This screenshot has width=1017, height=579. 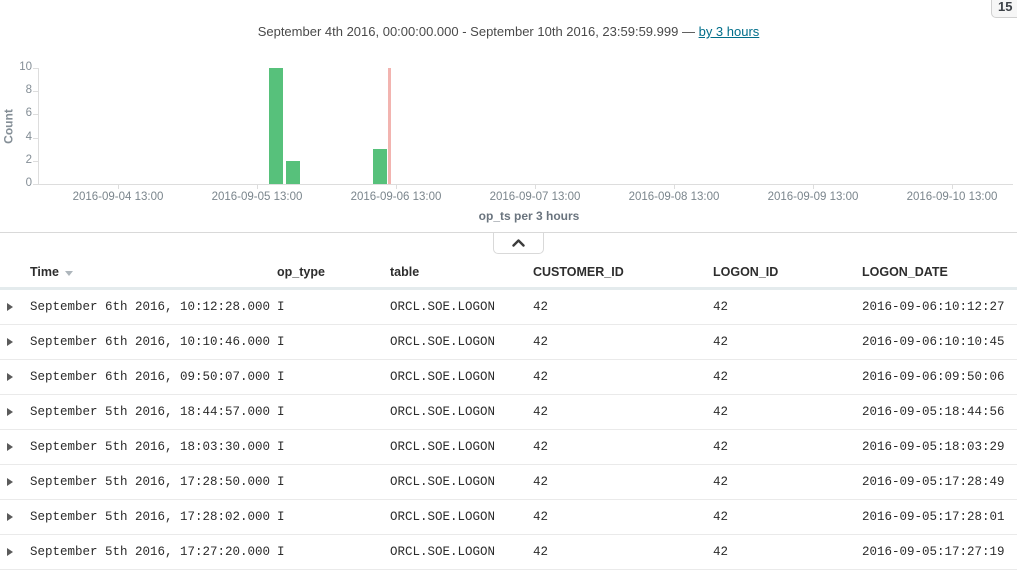 I want to click on x-axis, so click(x=525, y=184).